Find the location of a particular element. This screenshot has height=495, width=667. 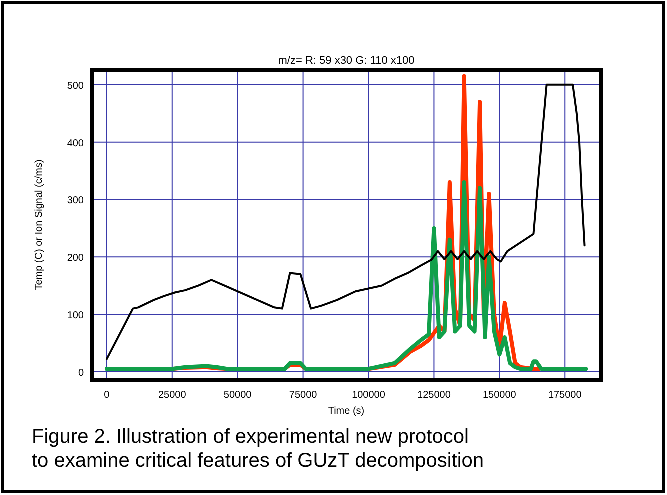

y-tick-label: 0 is located at coordinates (81, 373).